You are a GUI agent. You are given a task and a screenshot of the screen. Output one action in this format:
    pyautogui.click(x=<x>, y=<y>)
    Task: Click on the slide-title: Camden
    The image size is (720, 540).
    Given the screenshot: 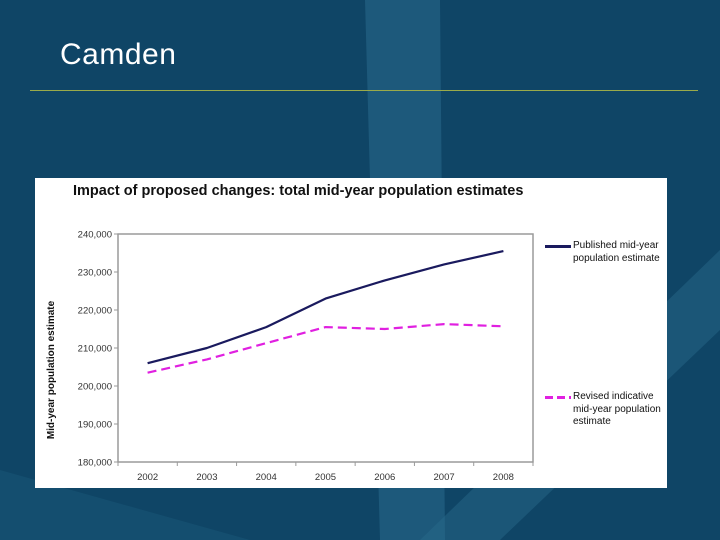 What is the action you would take?
    pyautogui.click(x=118, y=54)
    